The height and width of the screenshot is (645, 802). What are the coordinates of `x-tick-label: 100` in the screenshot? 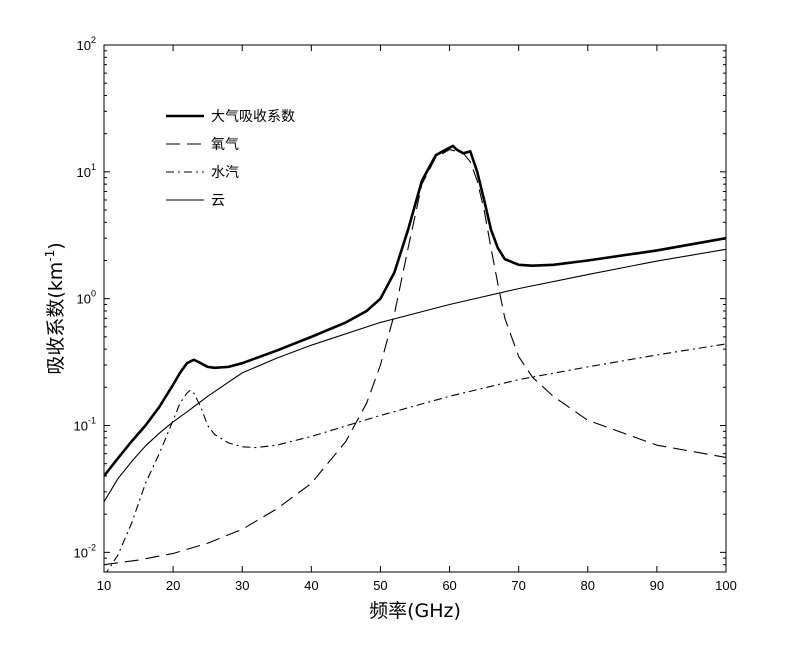 It's located at (726, 585).